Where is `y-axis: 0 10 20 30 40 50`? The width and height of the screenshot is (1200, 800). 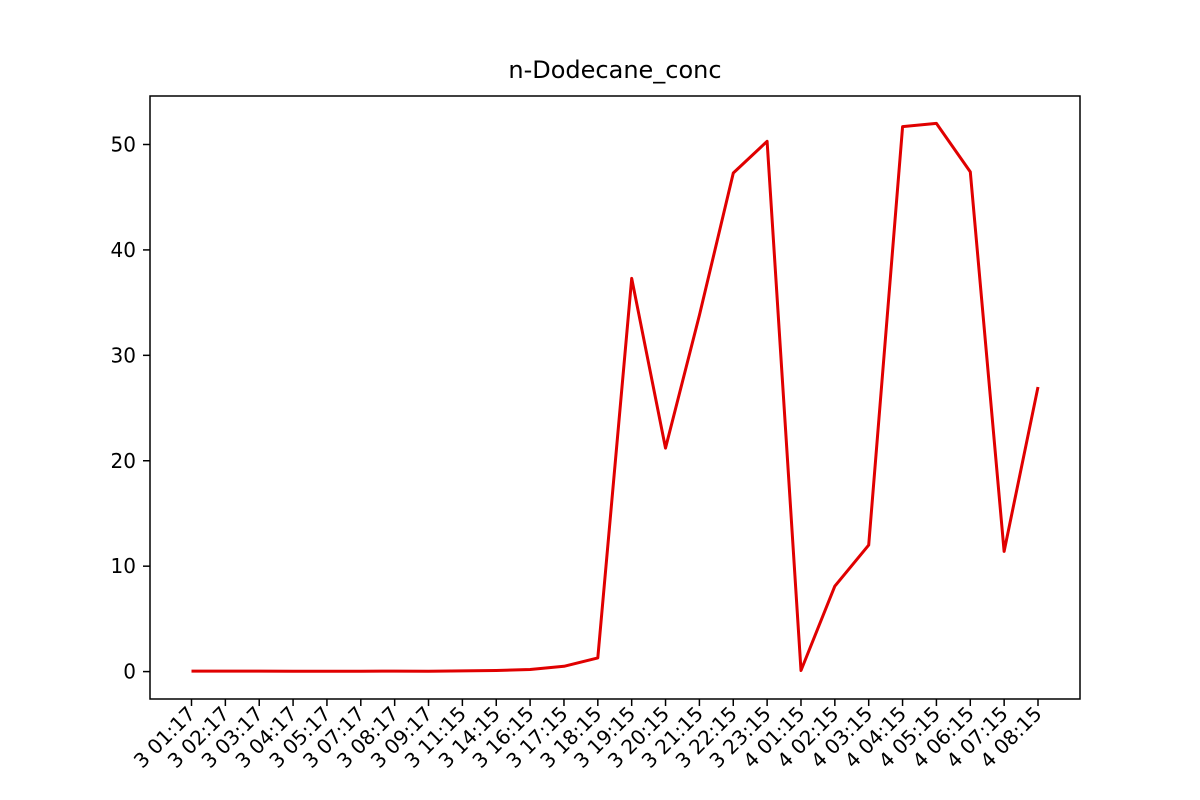
y-axis: 0 10 20 30 40 50 is located at coordinates (130, 408).